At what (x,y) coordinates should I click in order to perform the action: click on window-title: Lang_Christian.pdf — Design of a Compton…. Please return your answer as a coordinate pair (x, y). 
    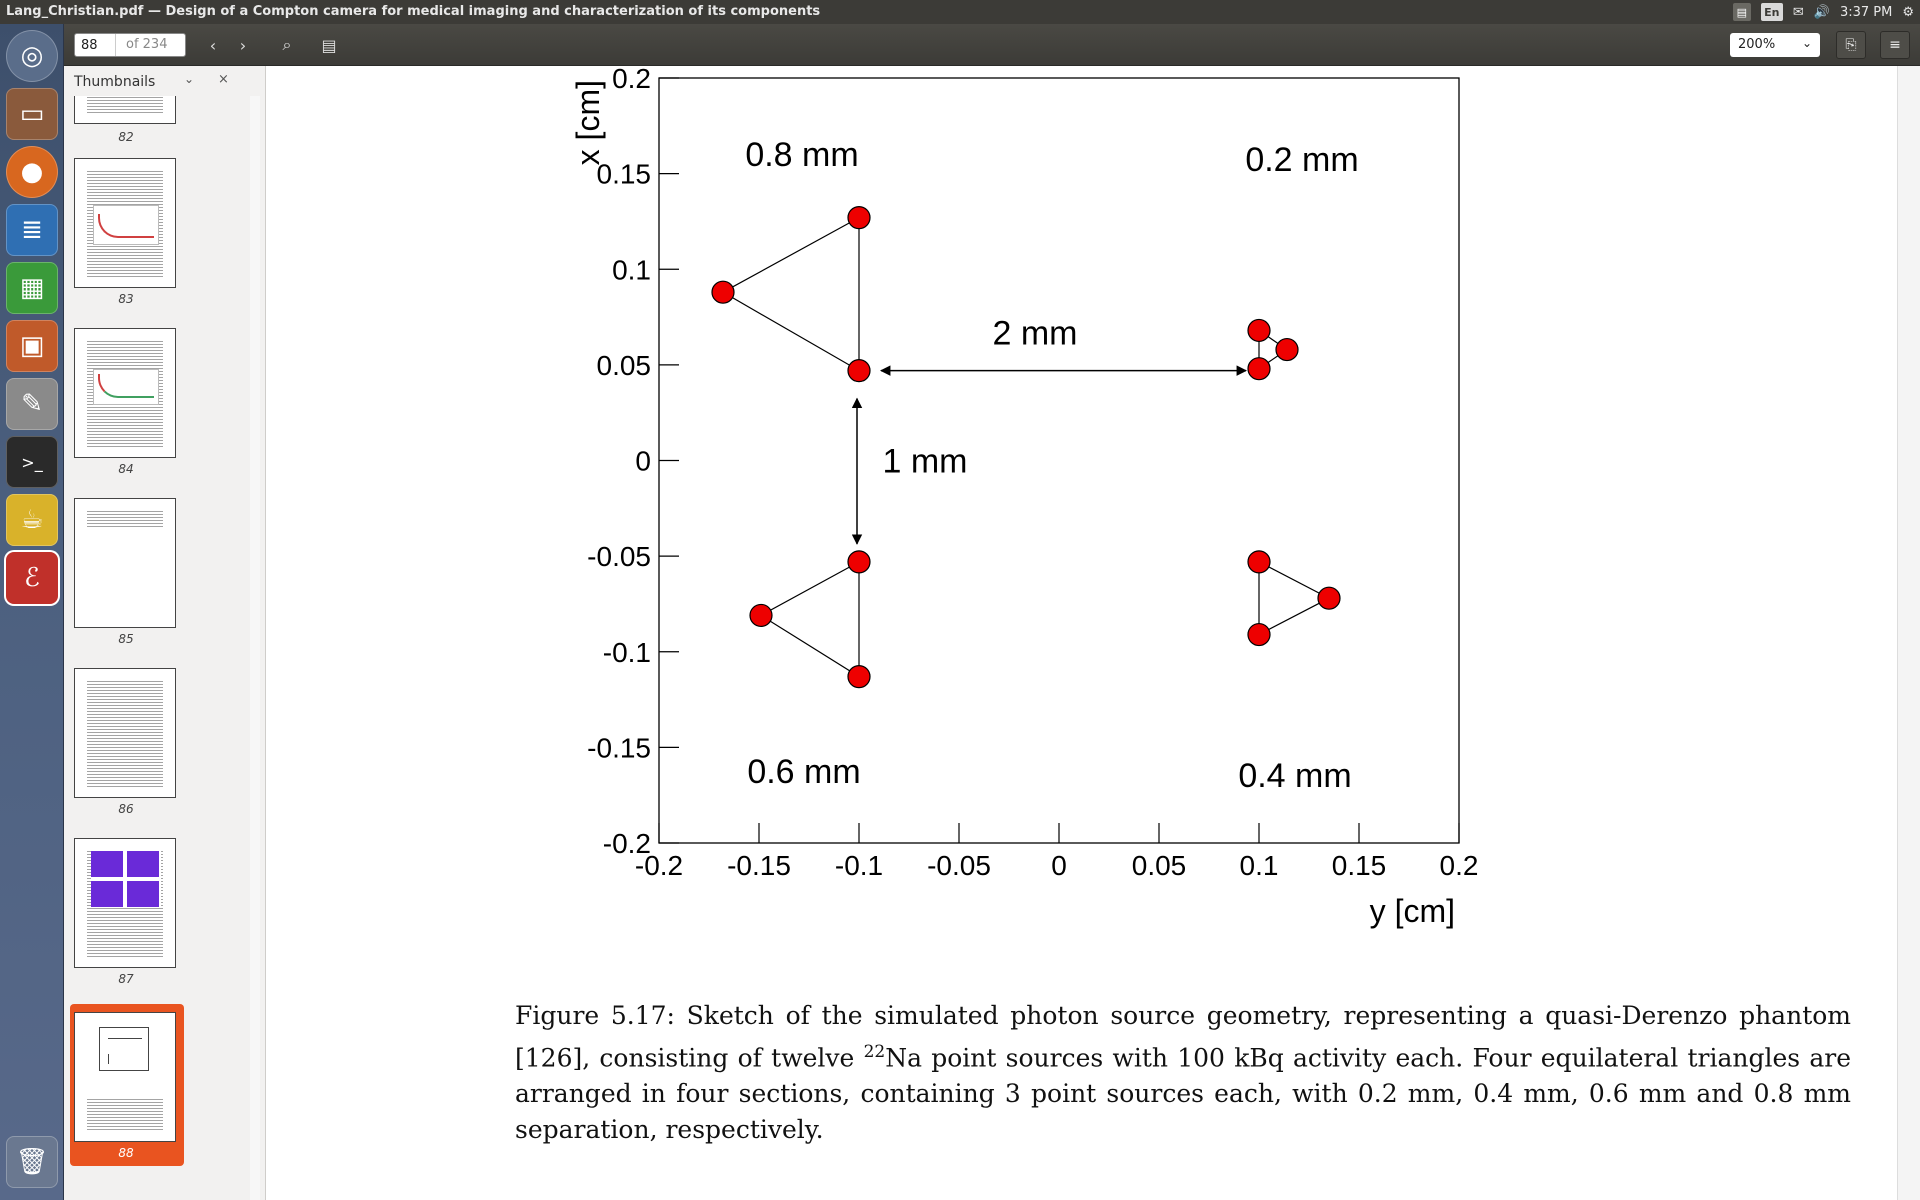
    Looking at the image, I should click on (413, 11).